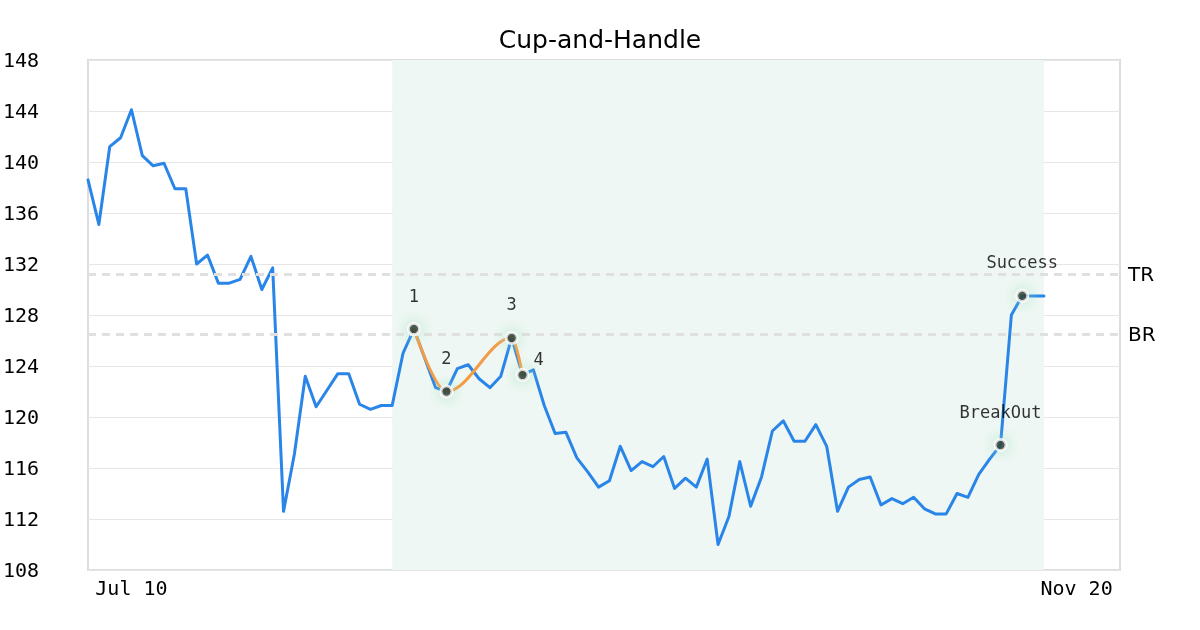  What do you see at coordinates (21, 264) in the screenshot?
I see `y-tick-label: 132` at bounding box center [21, 264].